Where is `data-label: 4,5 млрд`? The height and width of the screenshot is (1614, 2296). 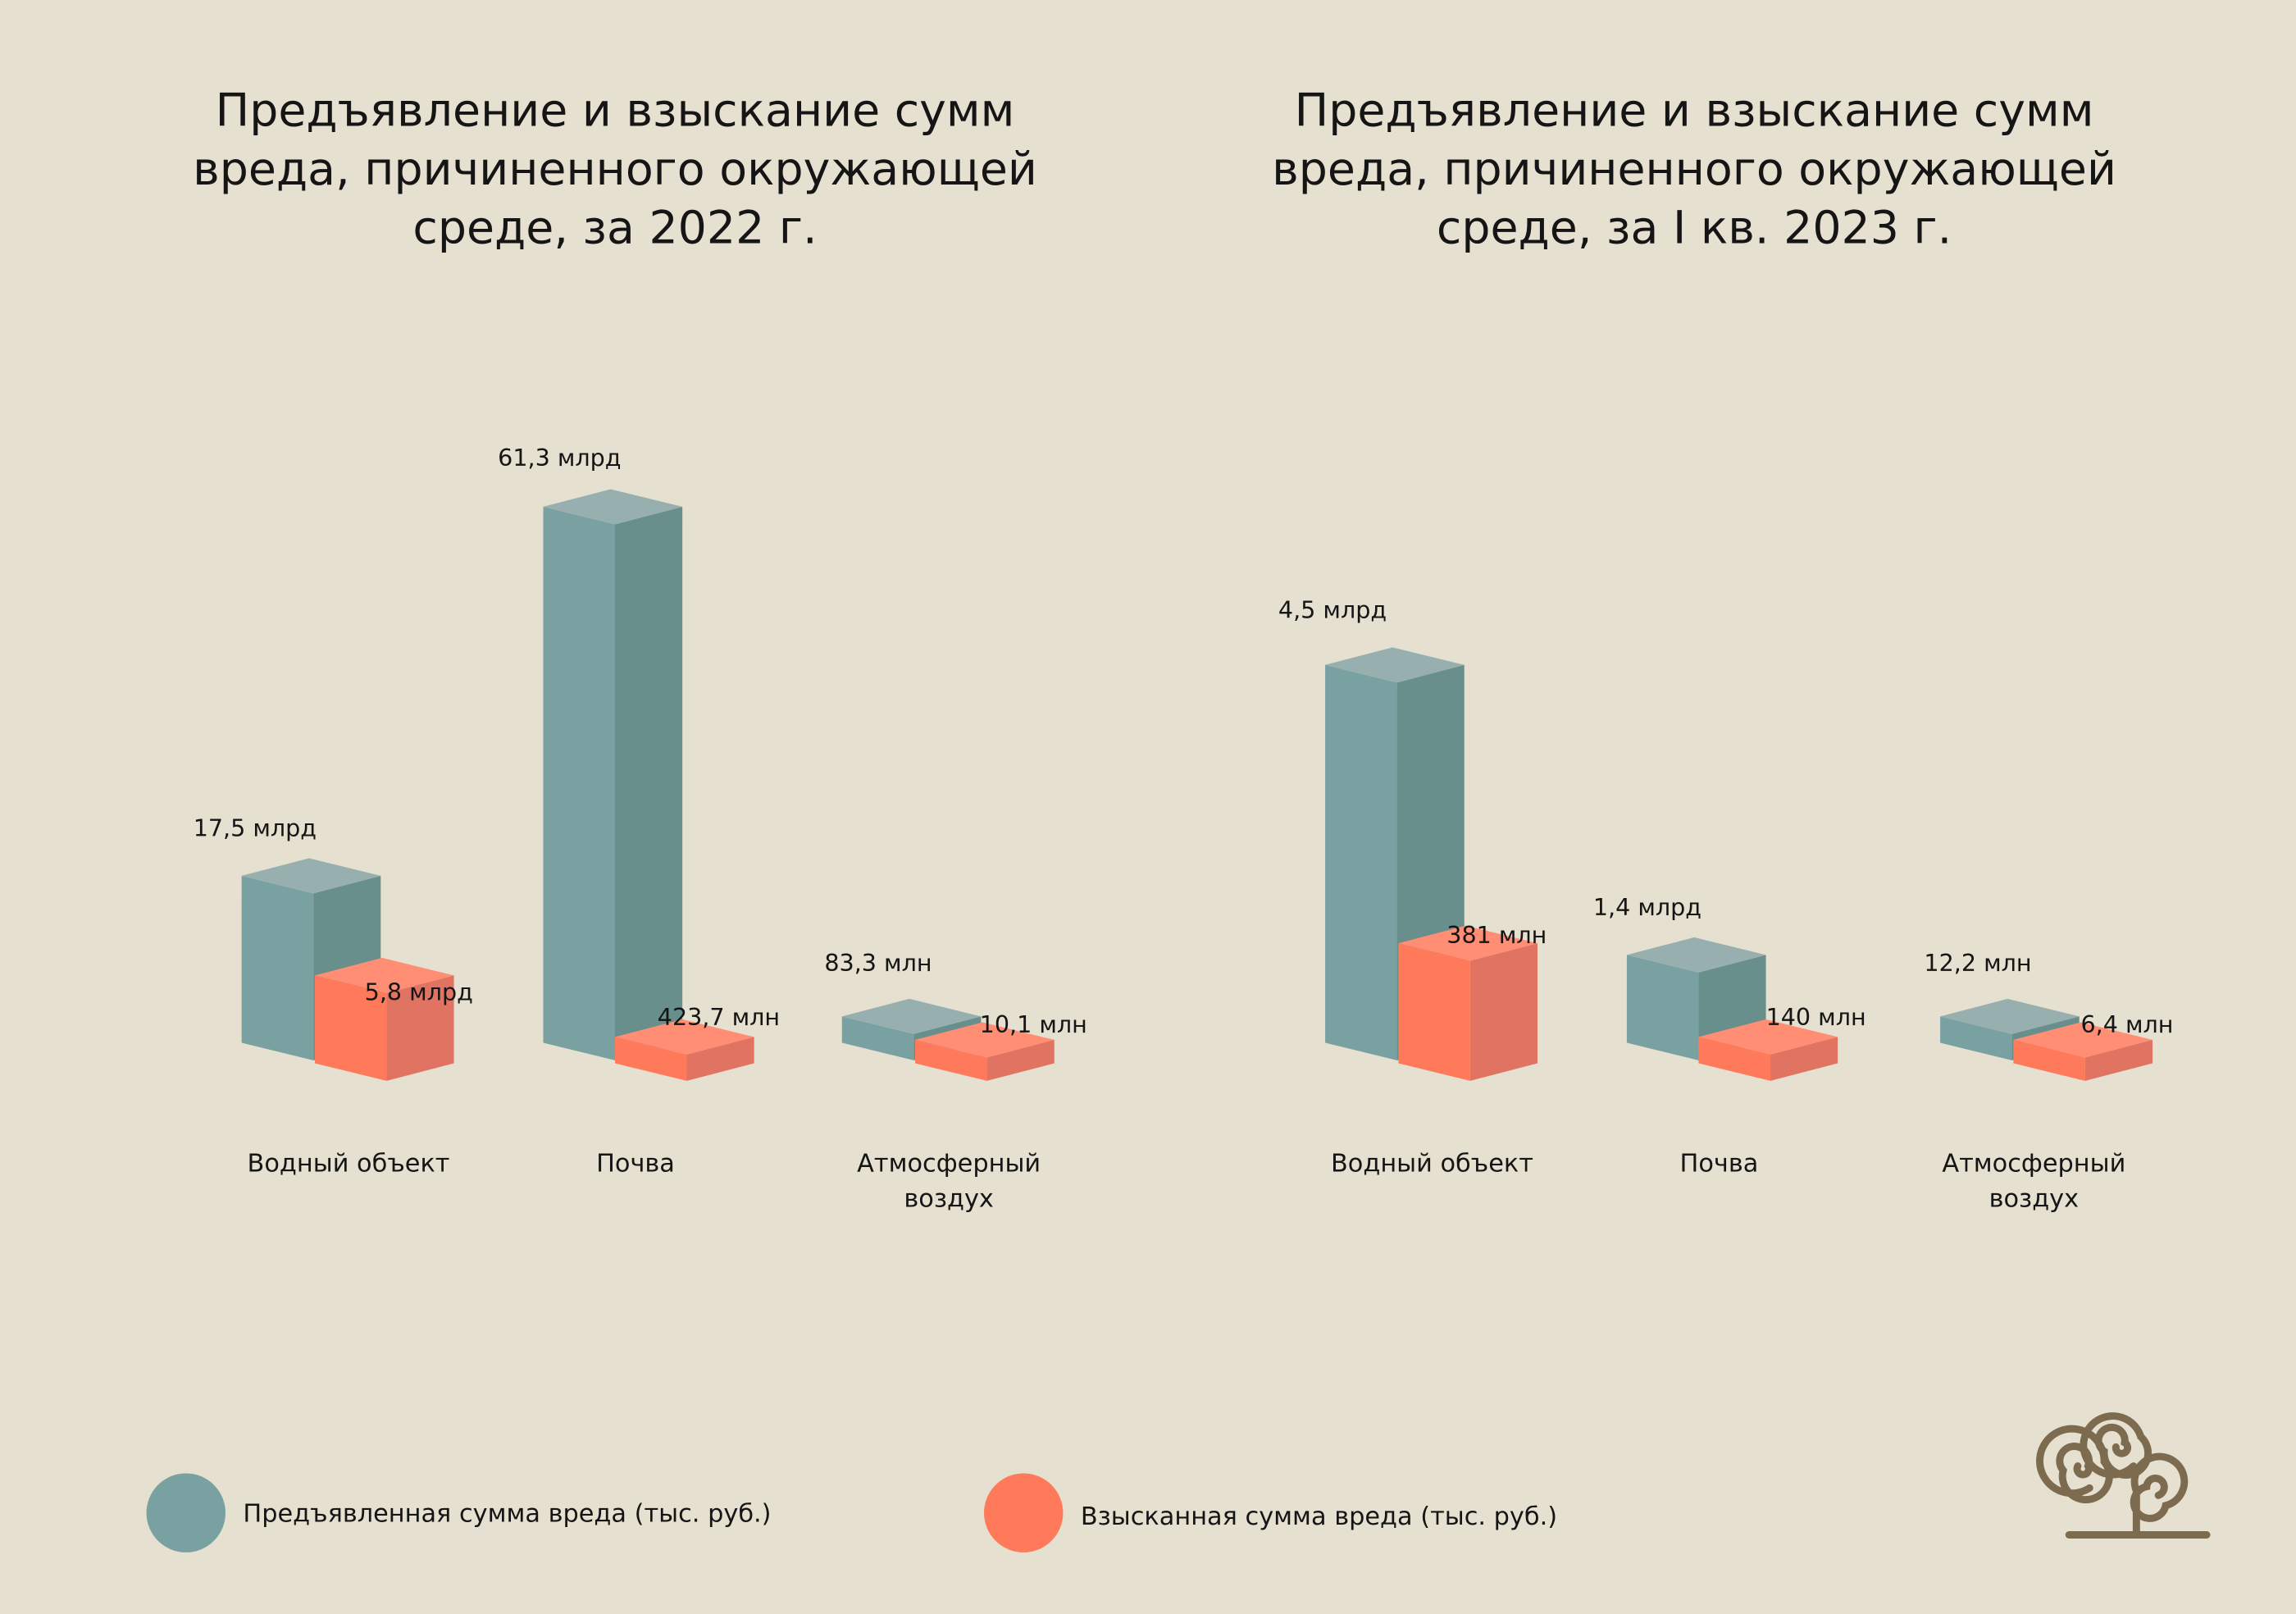
data-label: 4,5 млрд is located at coordinates (1332, 610).